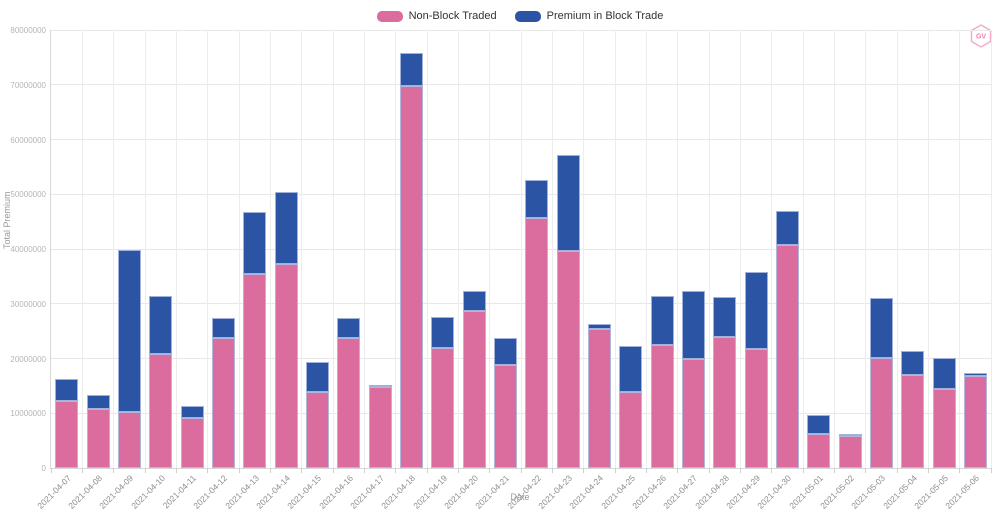 The image size is (1000, 532). Describe the element at coordinates (588, 16) in the screenshot. I see `legend-item-block-premium: Premium in Block Trade` at that location.